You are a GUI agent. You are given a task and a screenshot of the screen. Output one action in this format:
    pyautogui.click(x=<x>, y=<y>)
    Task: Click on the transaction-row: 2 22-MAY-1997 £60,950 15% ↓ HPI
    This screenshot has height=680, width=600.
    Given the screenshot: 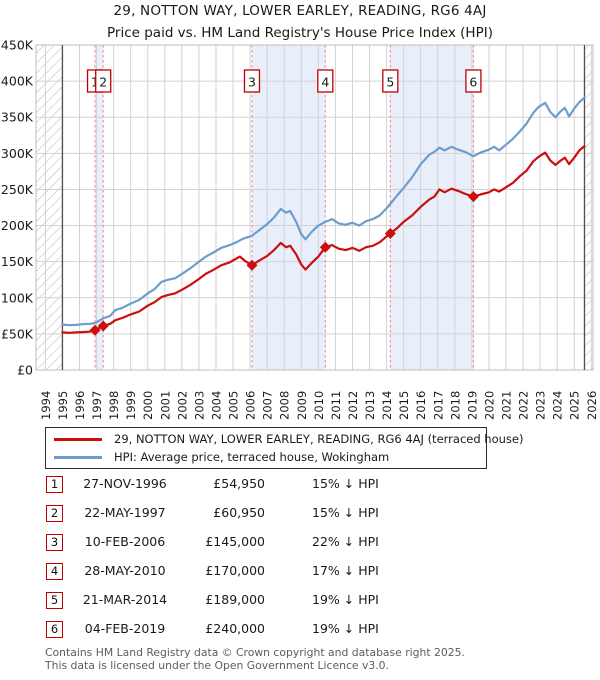 What is the action you would take?
    pyautogui.click(x=265, y=517)
    